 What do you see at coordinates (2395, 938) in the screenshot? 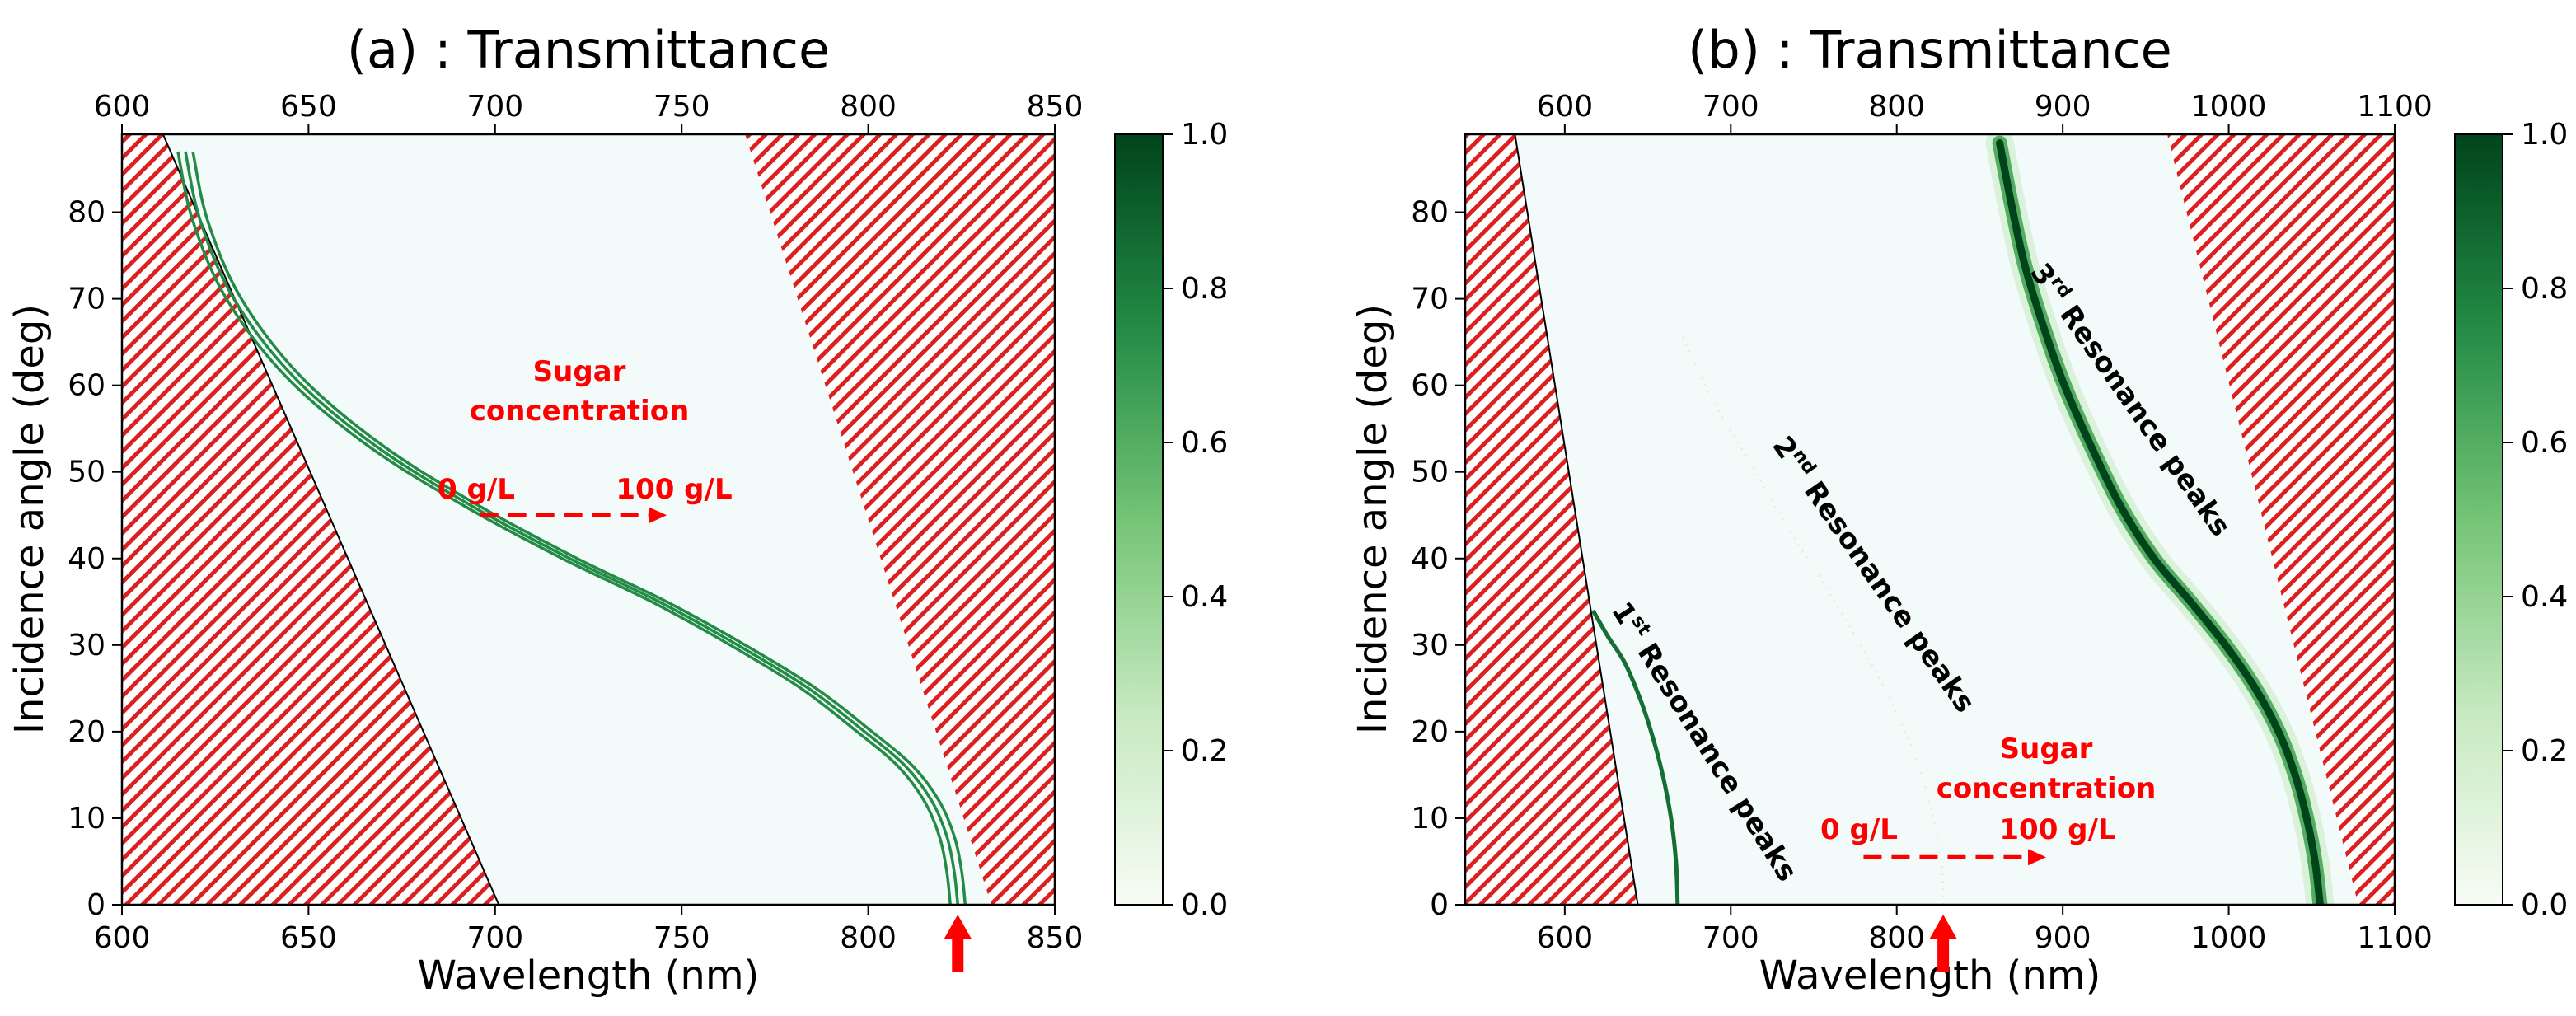
I see `x-tick-label: 1100` at bounding box center [2395, 938].